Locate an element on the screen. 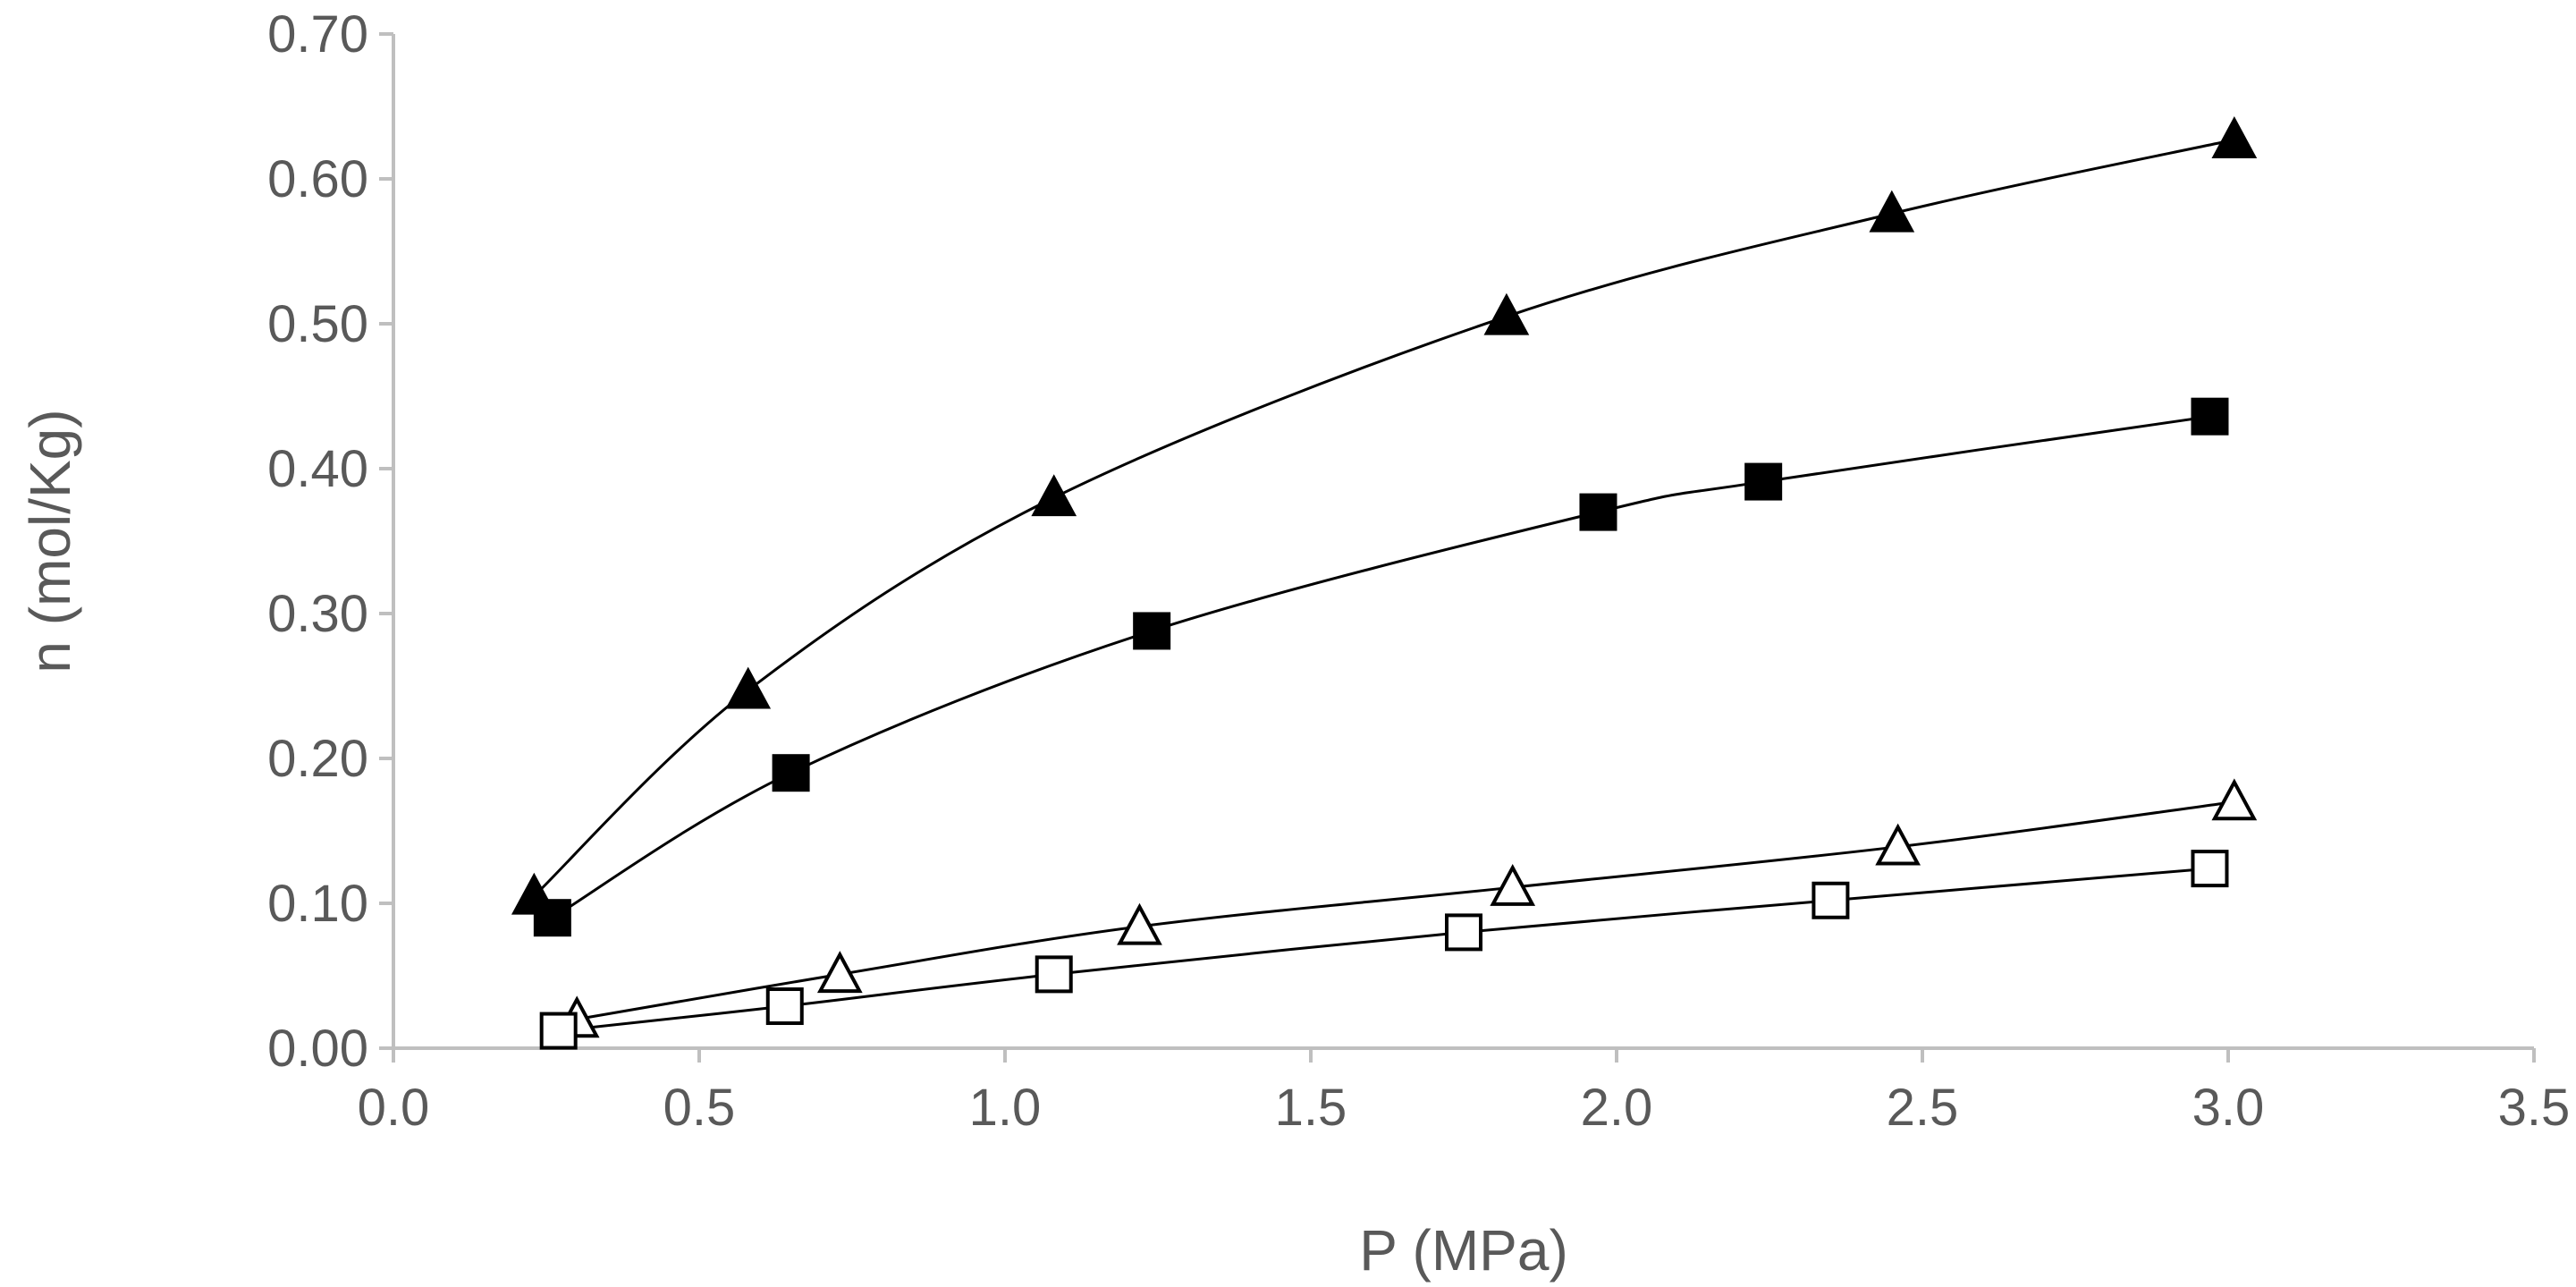 The height and width of the screenshot is (1287, 2576). y-tick-label: 0.20 is located at coordinates (317, 759).